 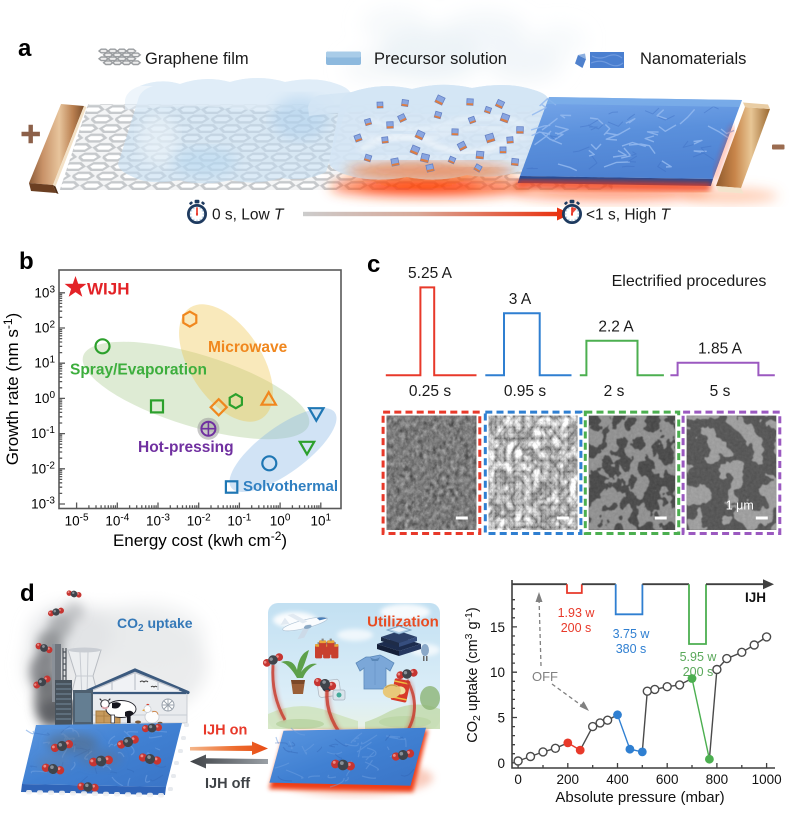 What do you see at coordinates (77, 521) in the screenshot?
I see `svg-text: 10⁻⁵` at bounding box center [77, 521].